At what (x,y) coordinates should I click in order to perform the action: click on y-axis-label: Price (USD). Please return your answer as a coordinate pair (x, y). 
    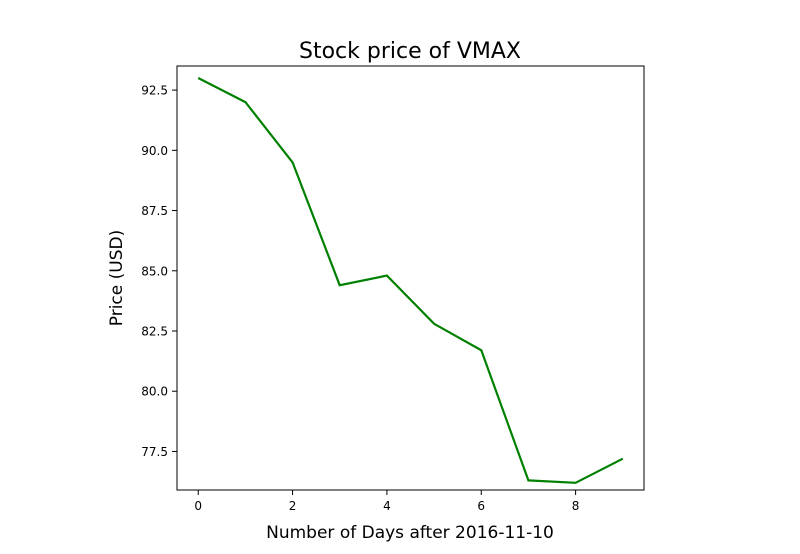
    Looking at the image, I should click on (117, 278).